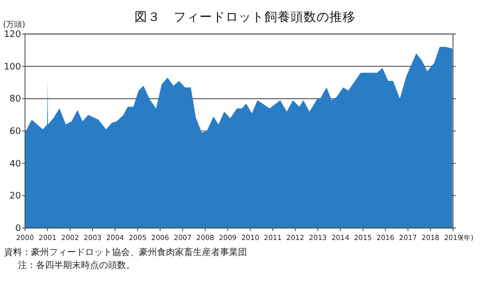 This screenshot has width=490, height=281. Describe the element at coordinates (13, 67) in the screenshot. I see `y-tick-label: 100` at that location.